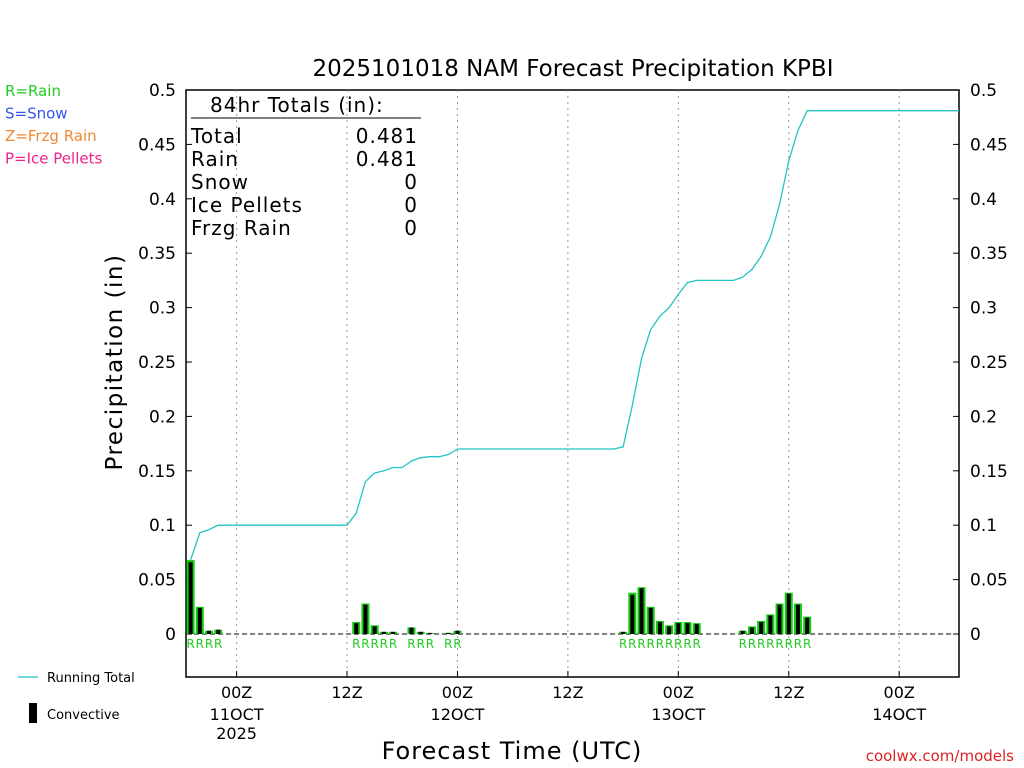 The image size is (1024, 768). What do you see at coordinates (33, 713) in the screenshot?
I see `convective-legend-swatch` at bounding box center [33, 713].